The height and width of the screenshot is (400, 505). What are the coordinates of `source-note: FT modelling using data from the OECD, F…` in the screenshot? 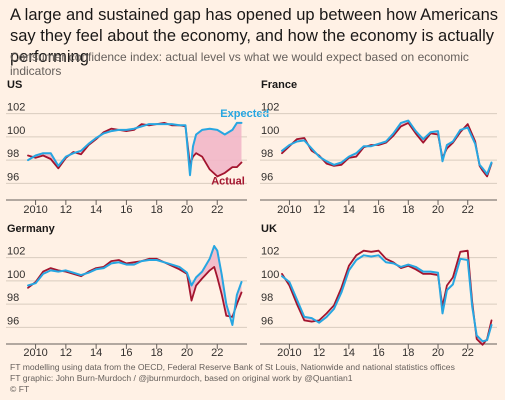 It's located at (232, 367).